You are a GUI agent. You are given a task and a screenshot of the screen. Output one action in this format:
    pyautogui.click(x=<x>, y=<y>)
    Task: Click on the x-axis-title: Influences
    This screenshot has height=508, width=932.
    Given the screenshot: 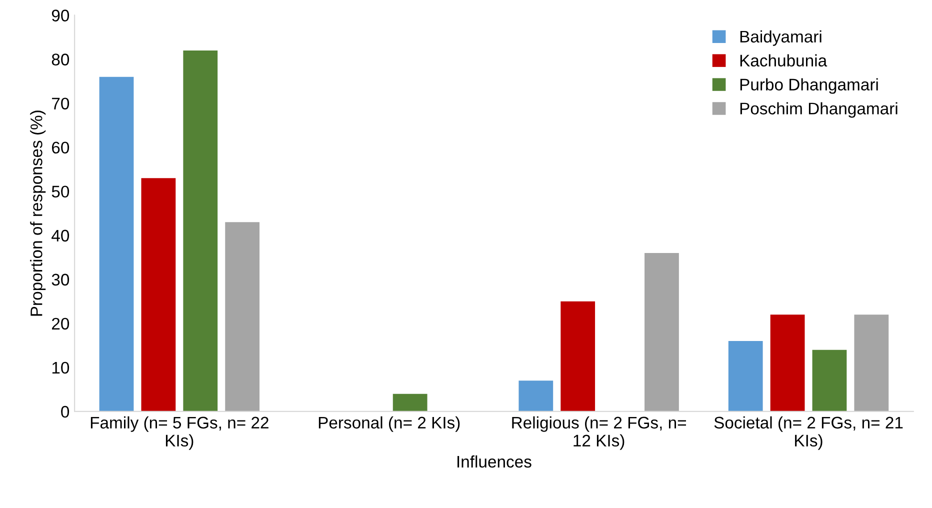 What is the action you would take?
    pyautogui.click(x=495, y=461)
    